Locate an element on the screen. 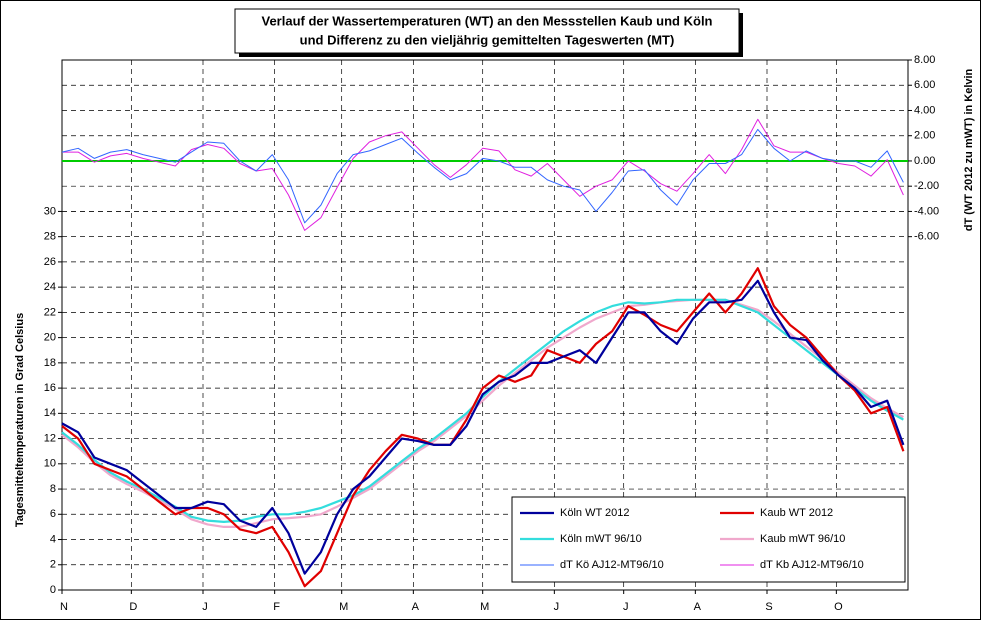  legend-label: dT Kö AJ12-MT96/10 is located at coordinates (612, 565).